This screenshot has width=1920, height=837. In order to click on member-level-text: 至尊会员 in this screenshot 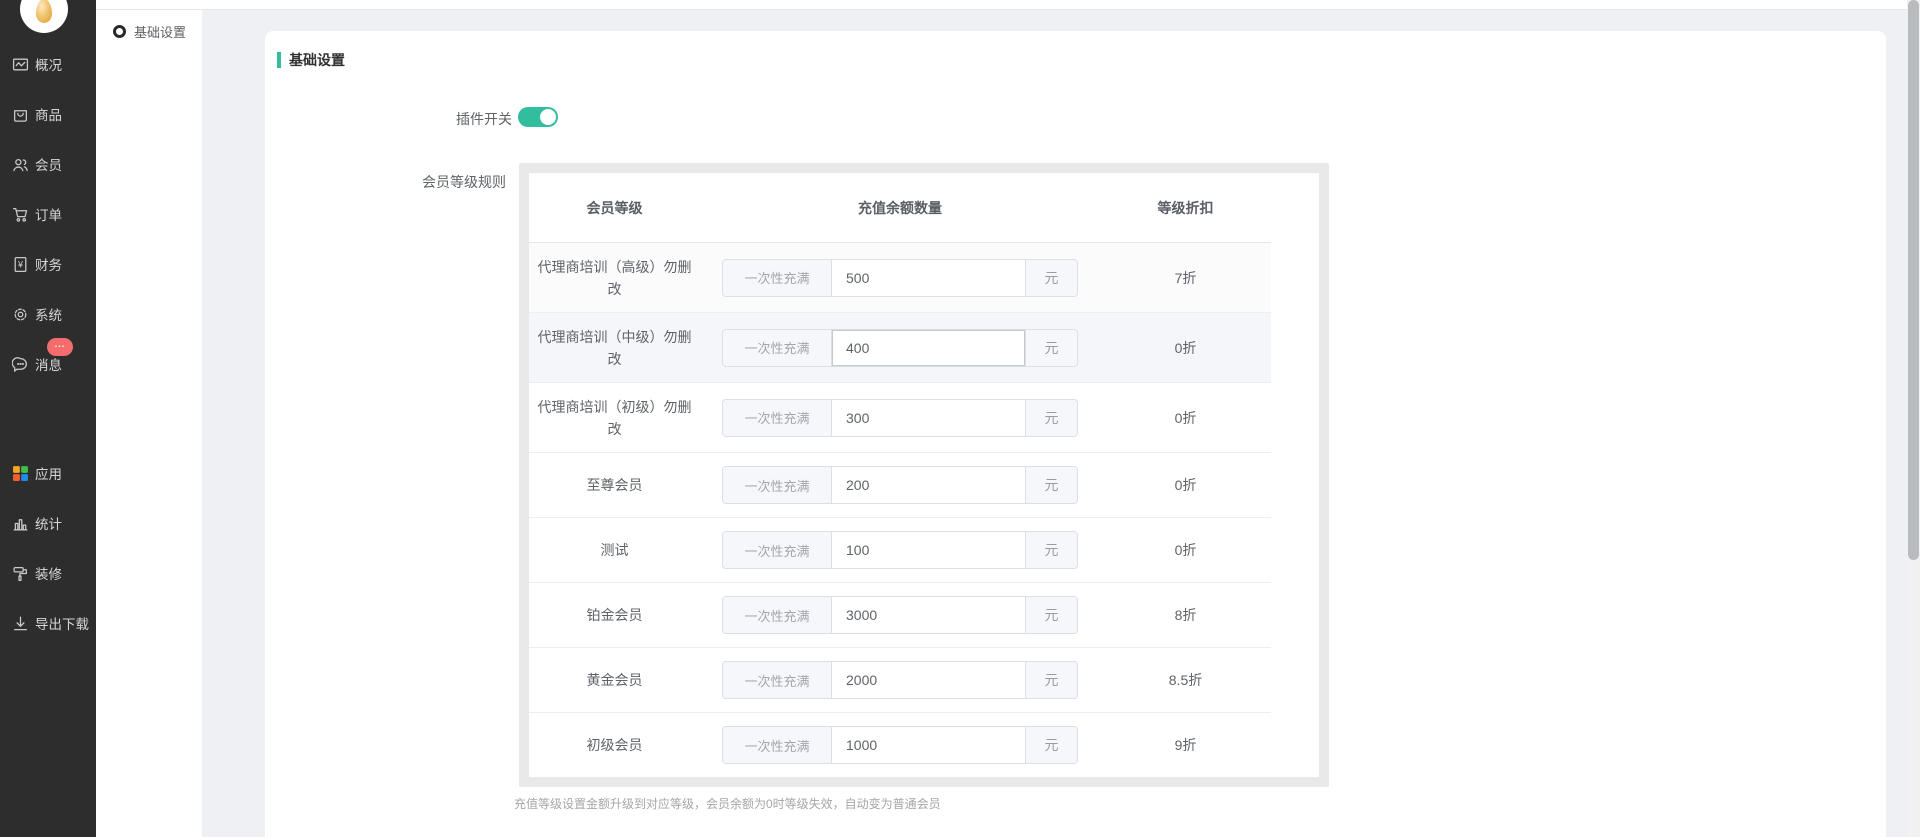, I will do `click(614, 485)`.